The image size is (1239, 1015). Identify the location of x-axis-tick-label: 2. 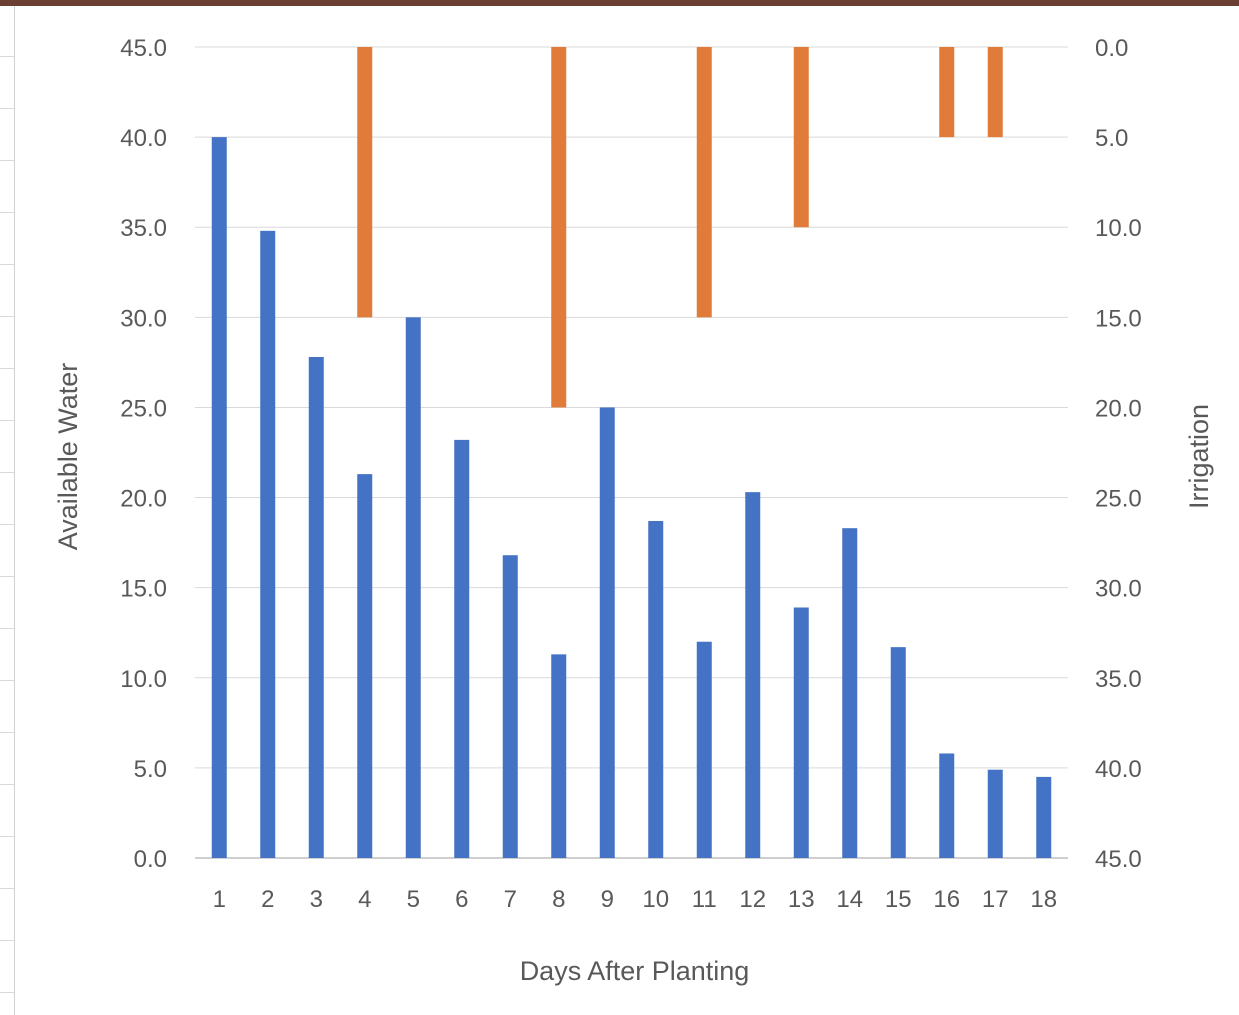
(267, 899).